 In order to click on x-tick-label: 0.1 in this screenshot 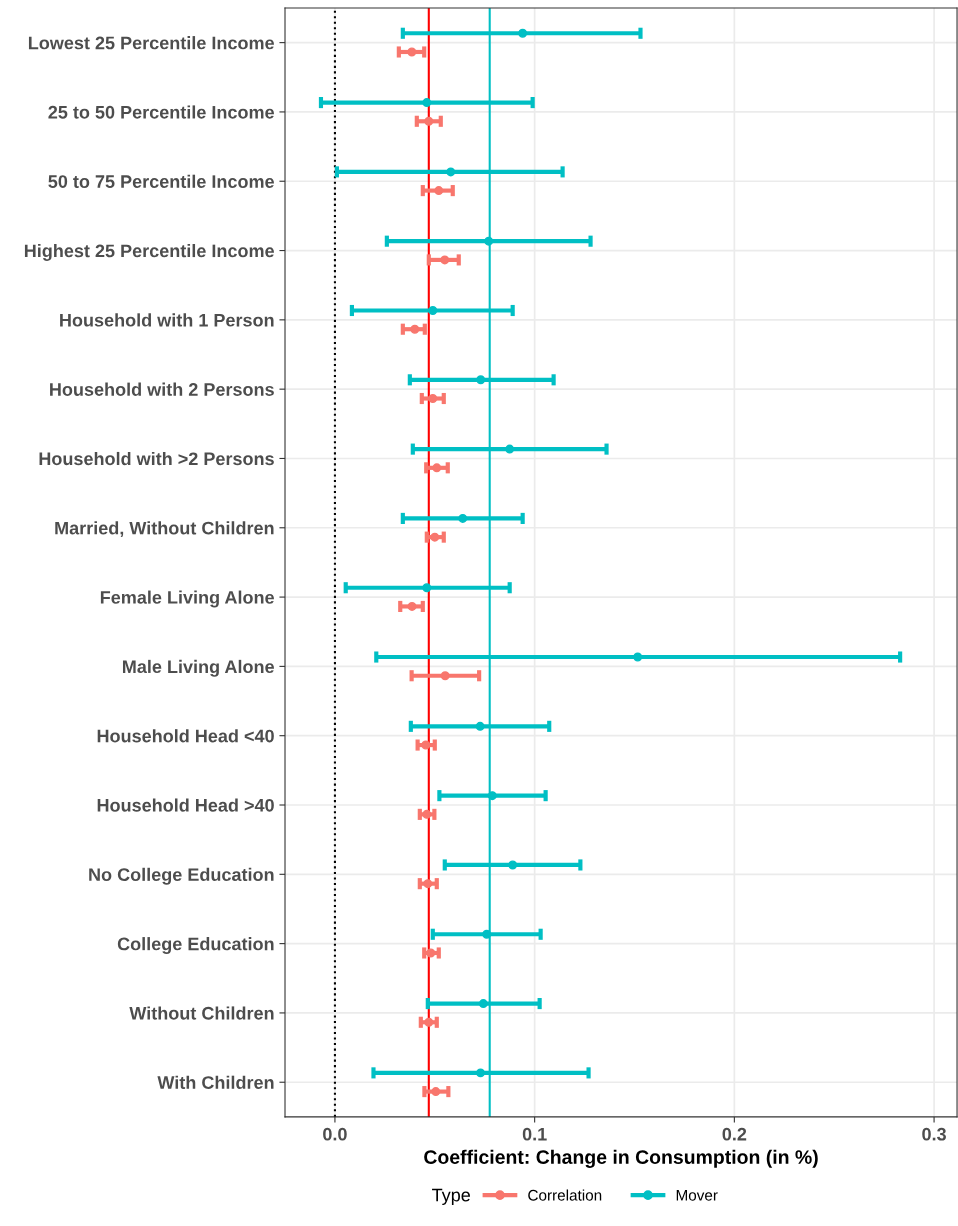, I will do `click(534, 1134)`.